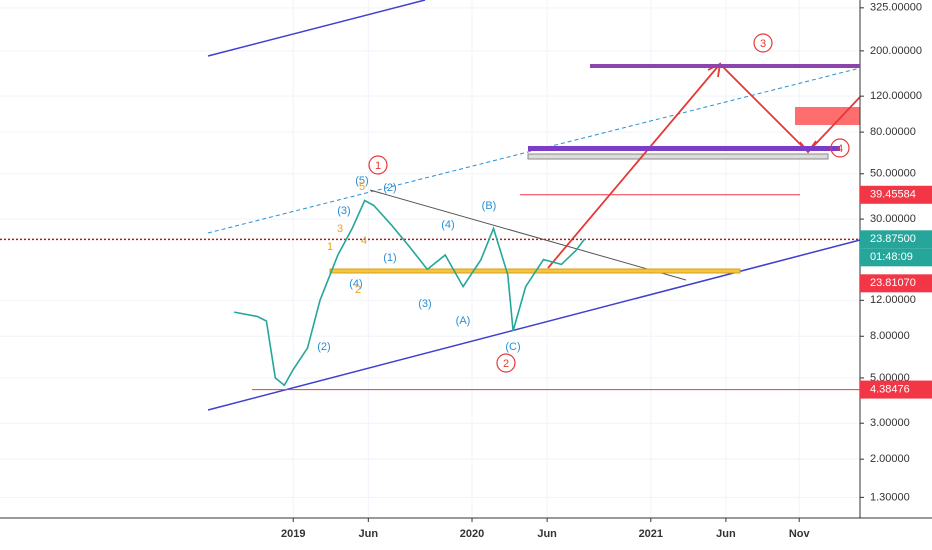  What do you see at coordinates (891, 257) in the screenshot?
I see `countdown-label: 01:48:09` at bounding box center [891, 257].